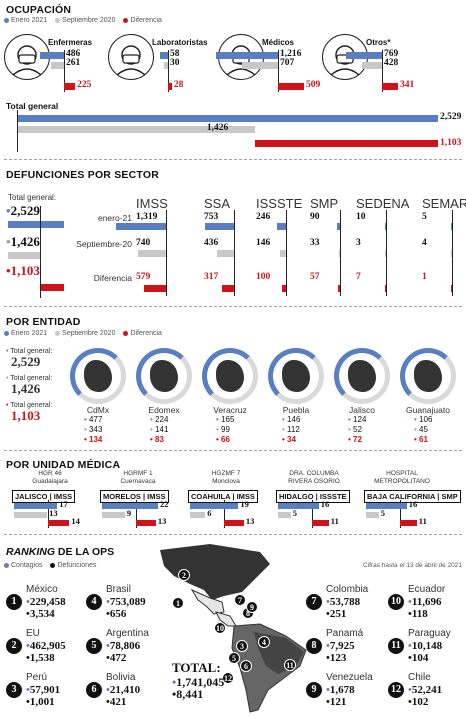  I want to click on country-defunciones: •421, so click(116, 702).